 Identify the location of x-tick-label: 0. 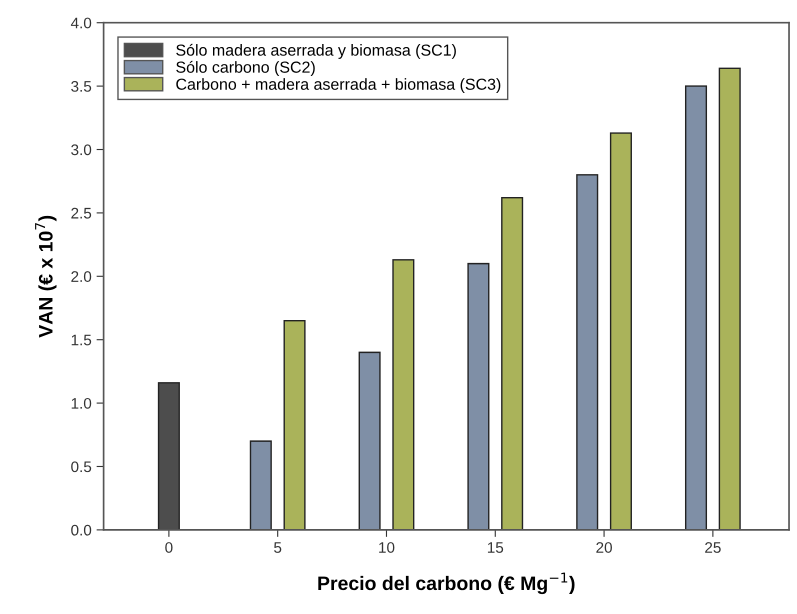
(169, 547).